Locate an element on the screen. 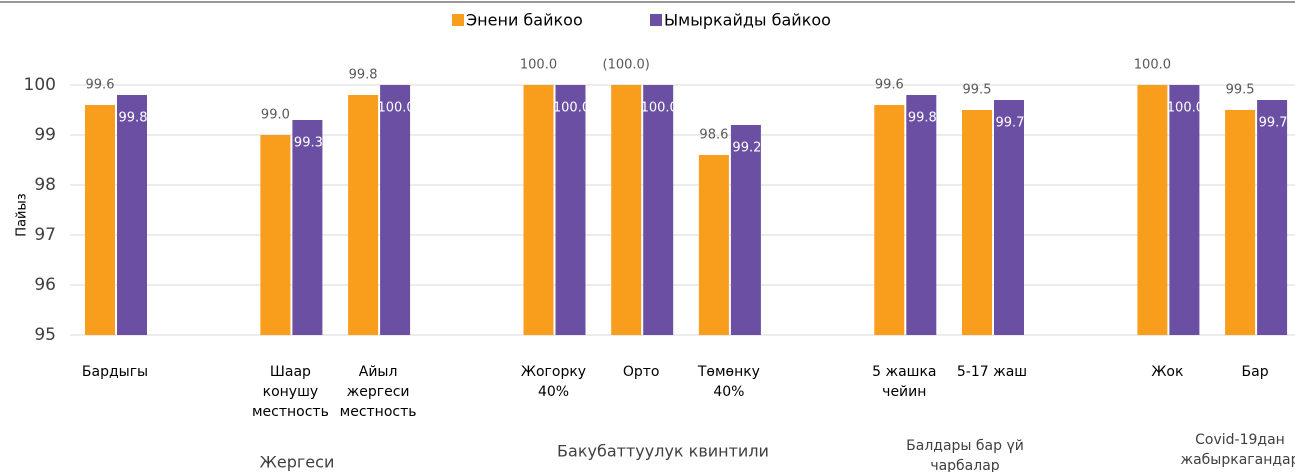 This screenshot has height=472, width=1295. value-label: 98.6 is located at coordinates (713, 135).